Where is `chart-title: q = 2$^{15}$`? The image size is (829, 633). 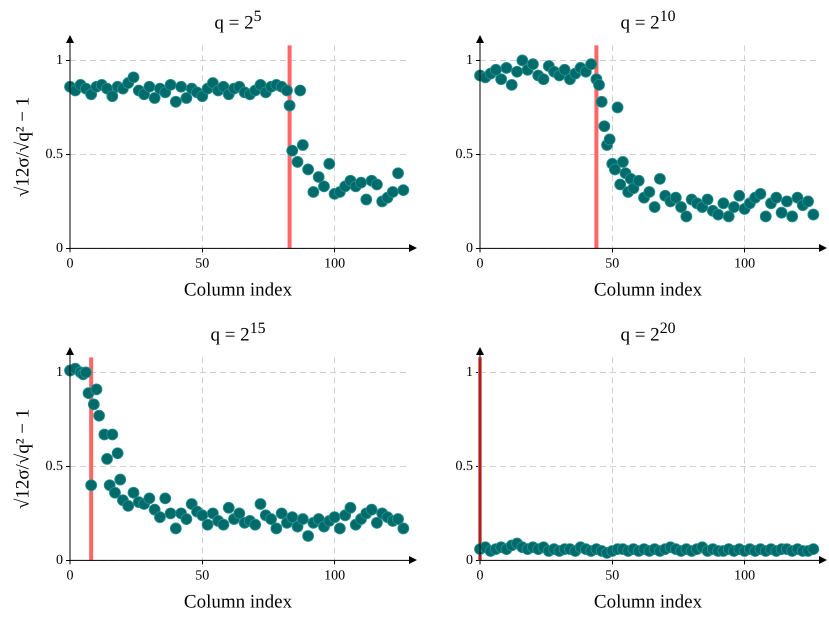 chart-title: q = 2$^{15}$ is located at coordinates (238, 333).